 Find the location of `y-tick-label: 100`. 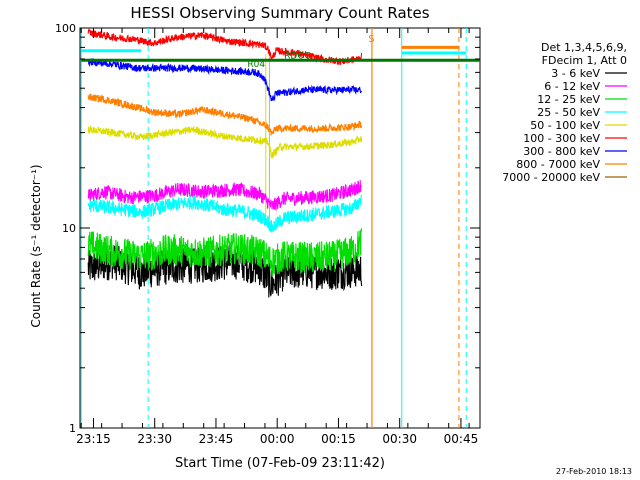

y-tick-label: 100 is located at coordinates (65, 28).